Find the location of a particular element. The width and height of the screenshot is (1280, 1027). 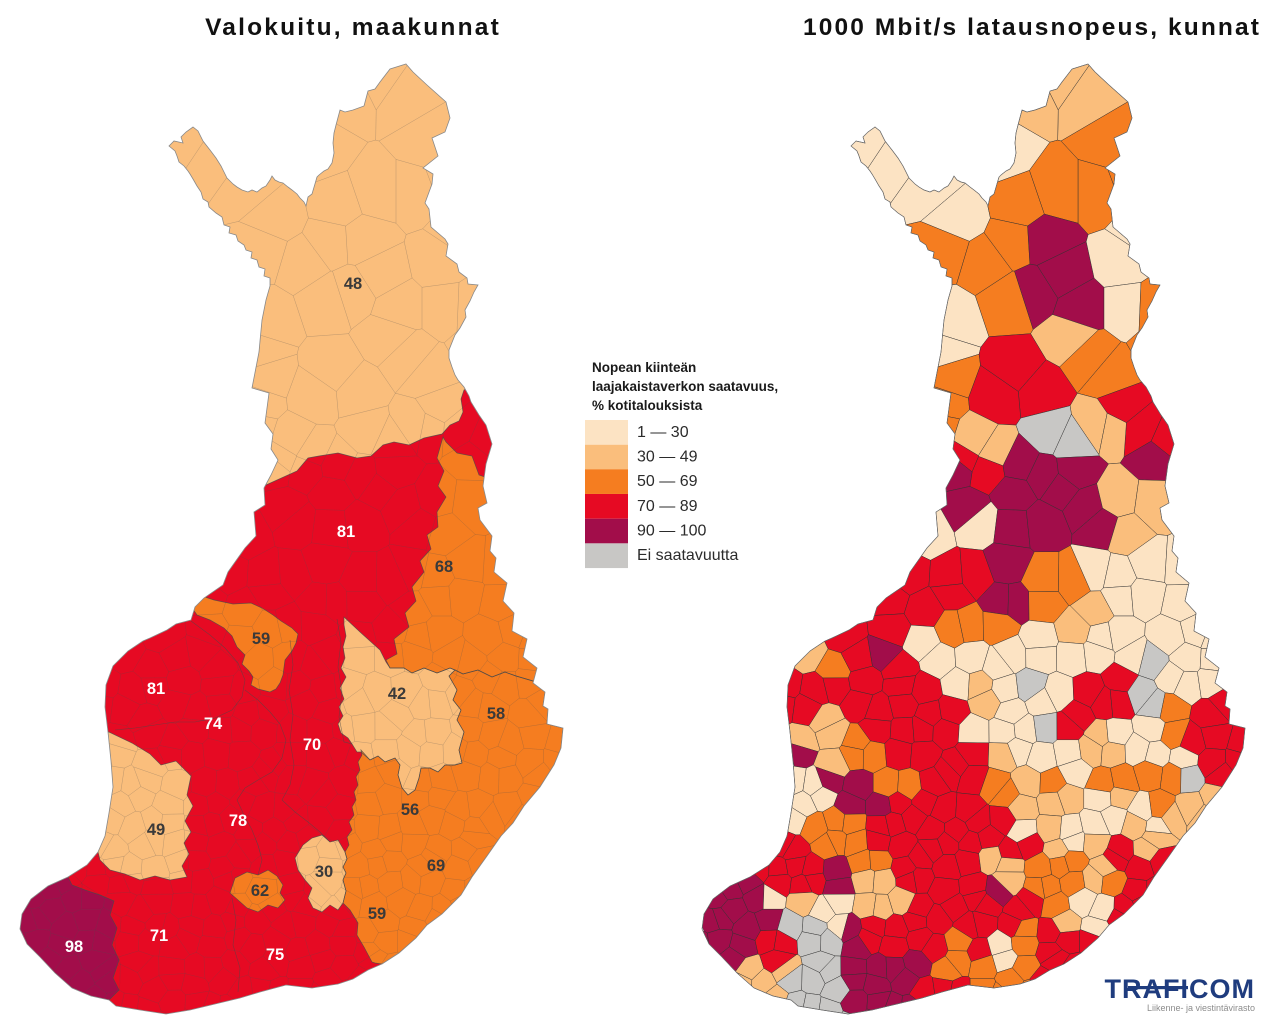

svg-text: 70 — 89 is located at coordinates (667, 506).